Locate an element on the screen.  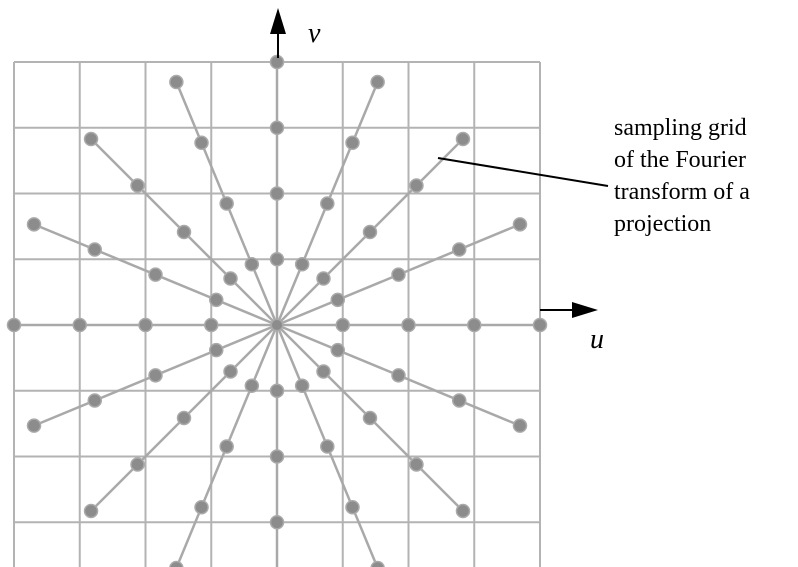
annotation-pointer-line is located at coordinates (523, 172).